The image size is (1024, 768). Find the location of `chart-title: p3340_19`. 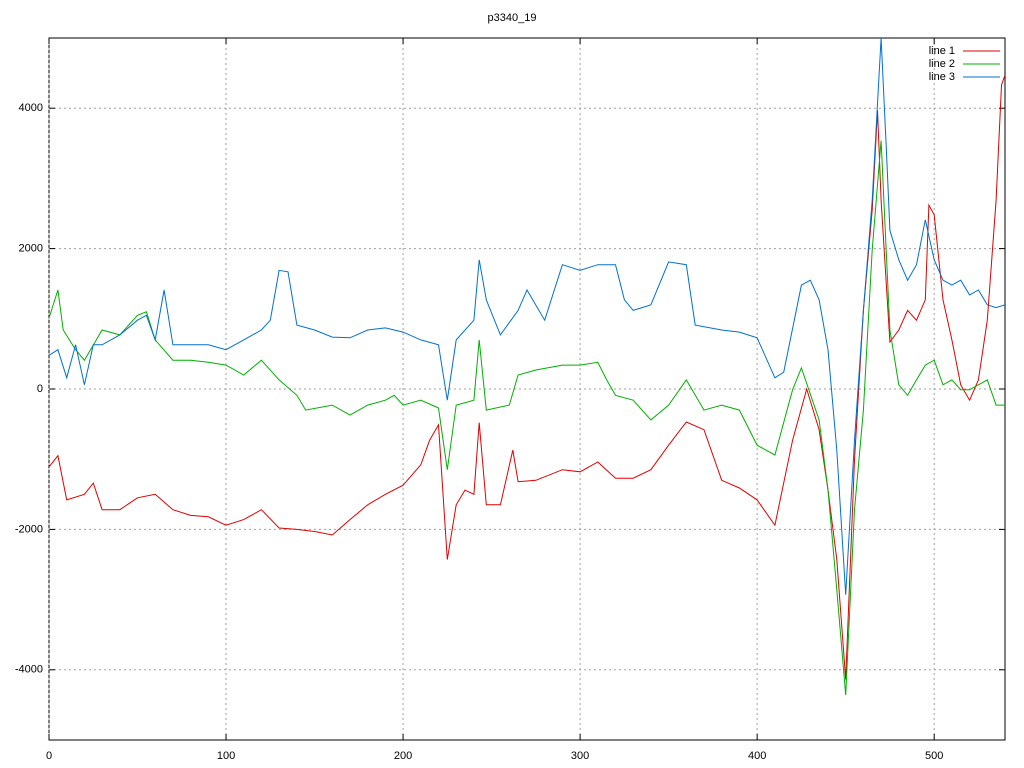

chart-title: p3340_19 is located at coordinates (512, 18).